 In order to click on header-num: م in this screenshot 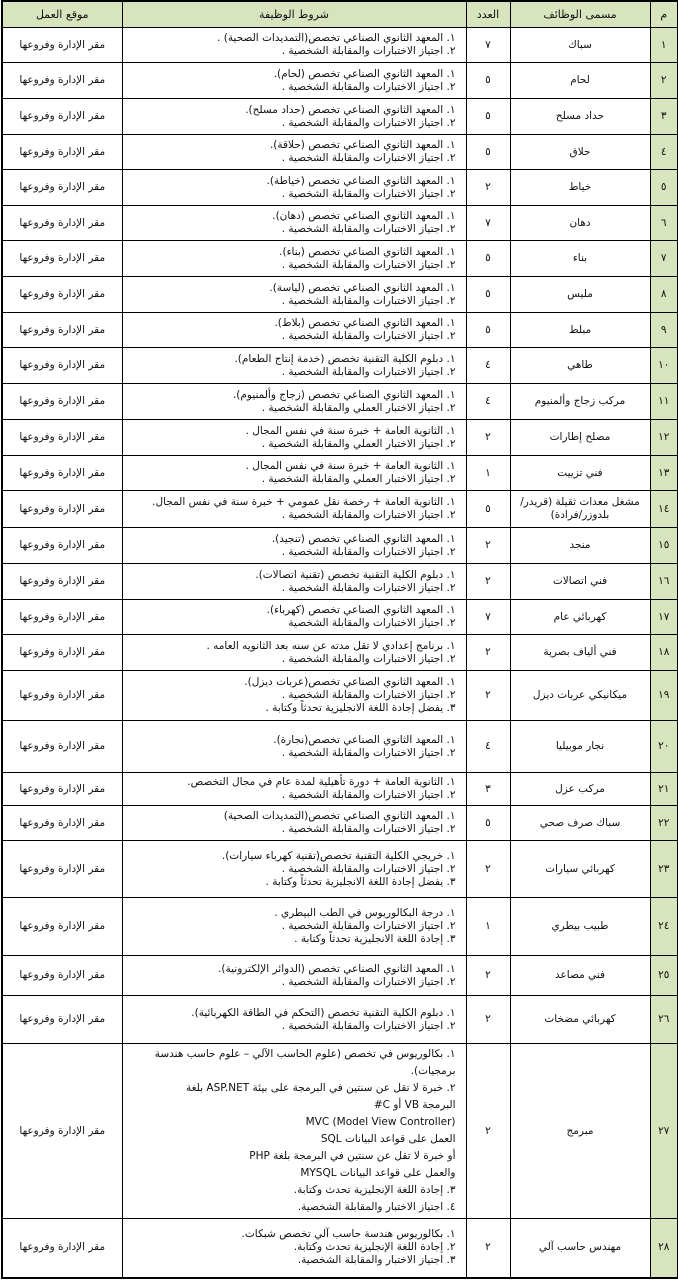, I will do `click(663, 14)`.